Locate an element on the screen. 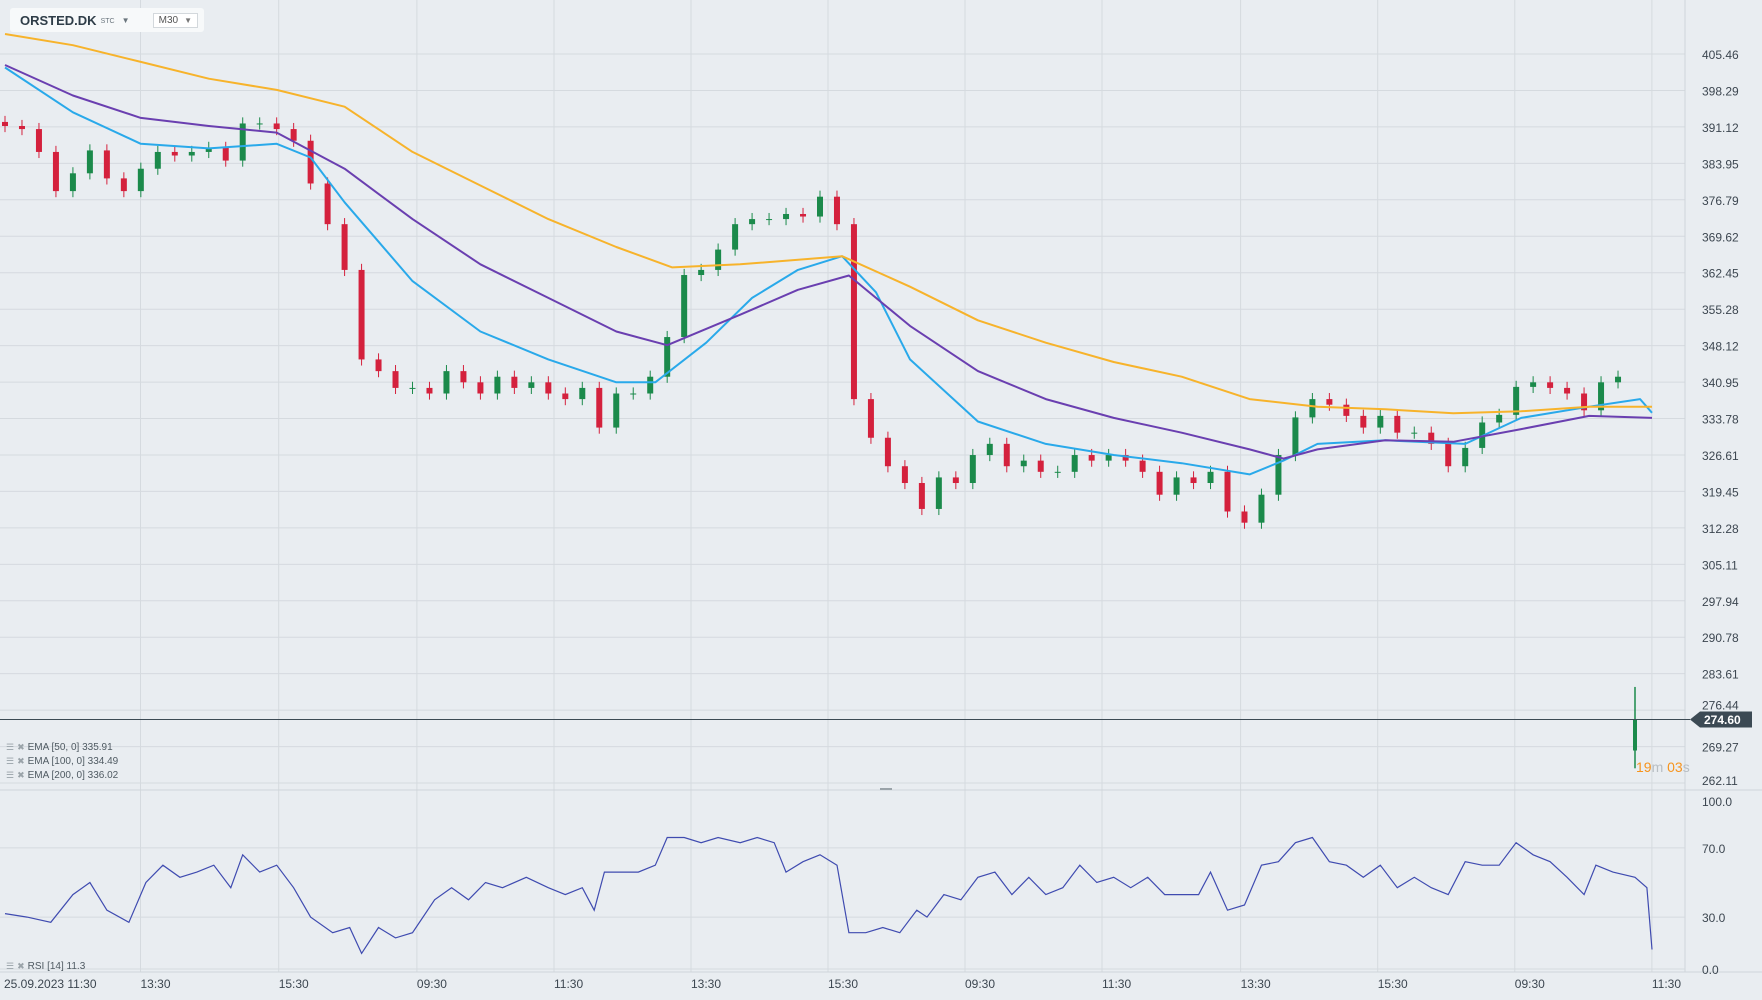 The image size is (1762, 1000). price-tick-label: 319.45 is located at coordinates (1720, 492).